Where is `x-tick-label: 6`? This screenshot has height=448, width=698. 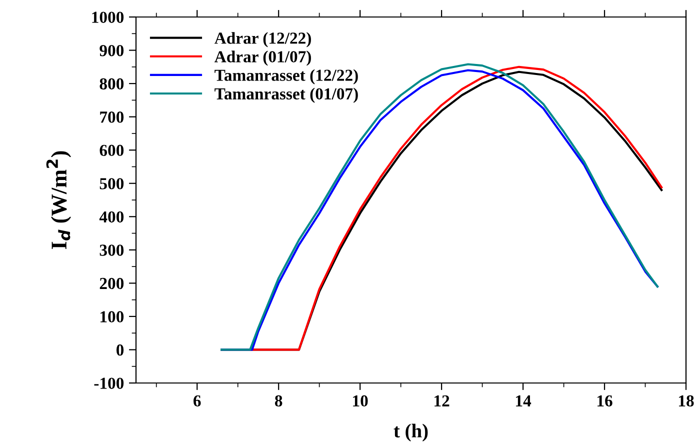 x-tick-label: 6 is located at coordinates (197, 401).